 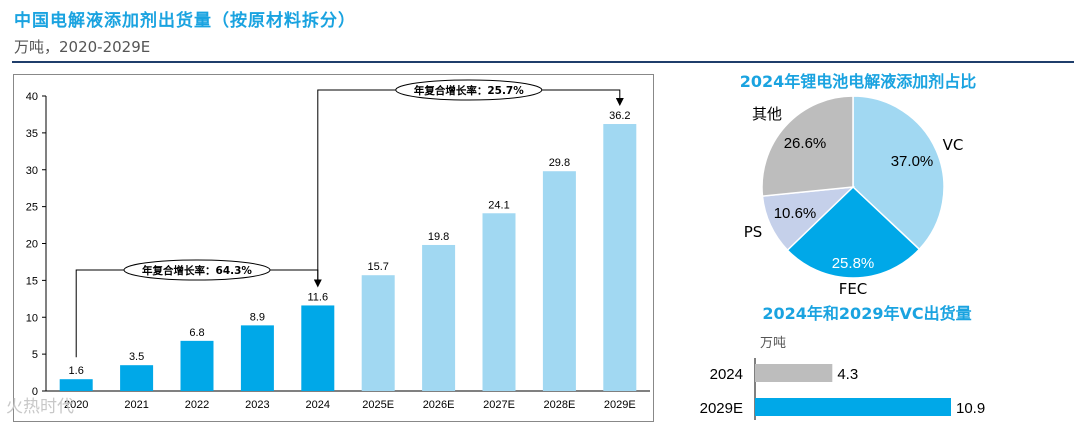 I want to click on y-tick-label: 20, so click(x=32, y=245).